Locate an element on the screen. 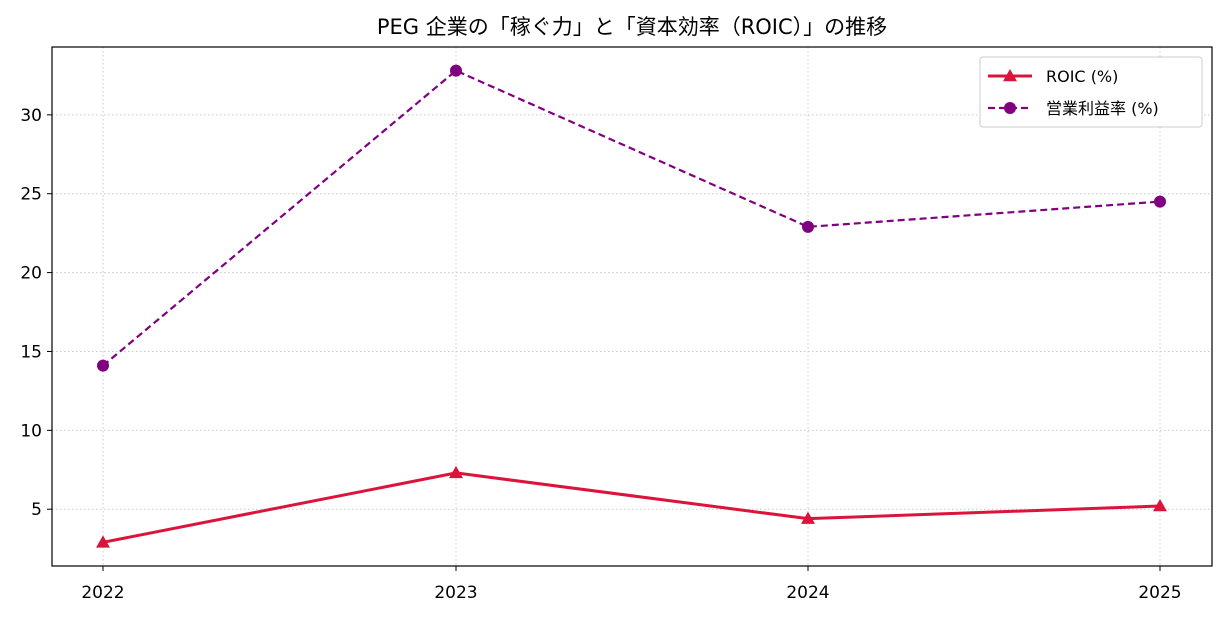 This screenshot has height=620, width=1228. legend-label-operating-margin: 営業利益率 (%) is located at coordinates (1102, 108).